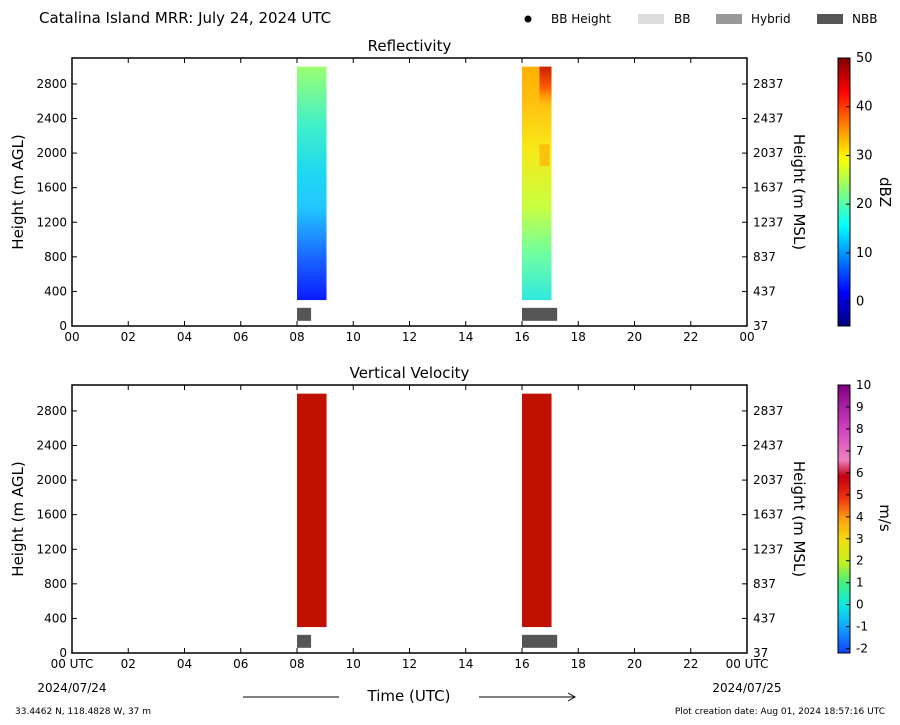 This screenshot has height=725, width=900. Describe the element at coordinates (864, 107) in the screenshot. I see `colorbar-tick-label: 40` at that location.